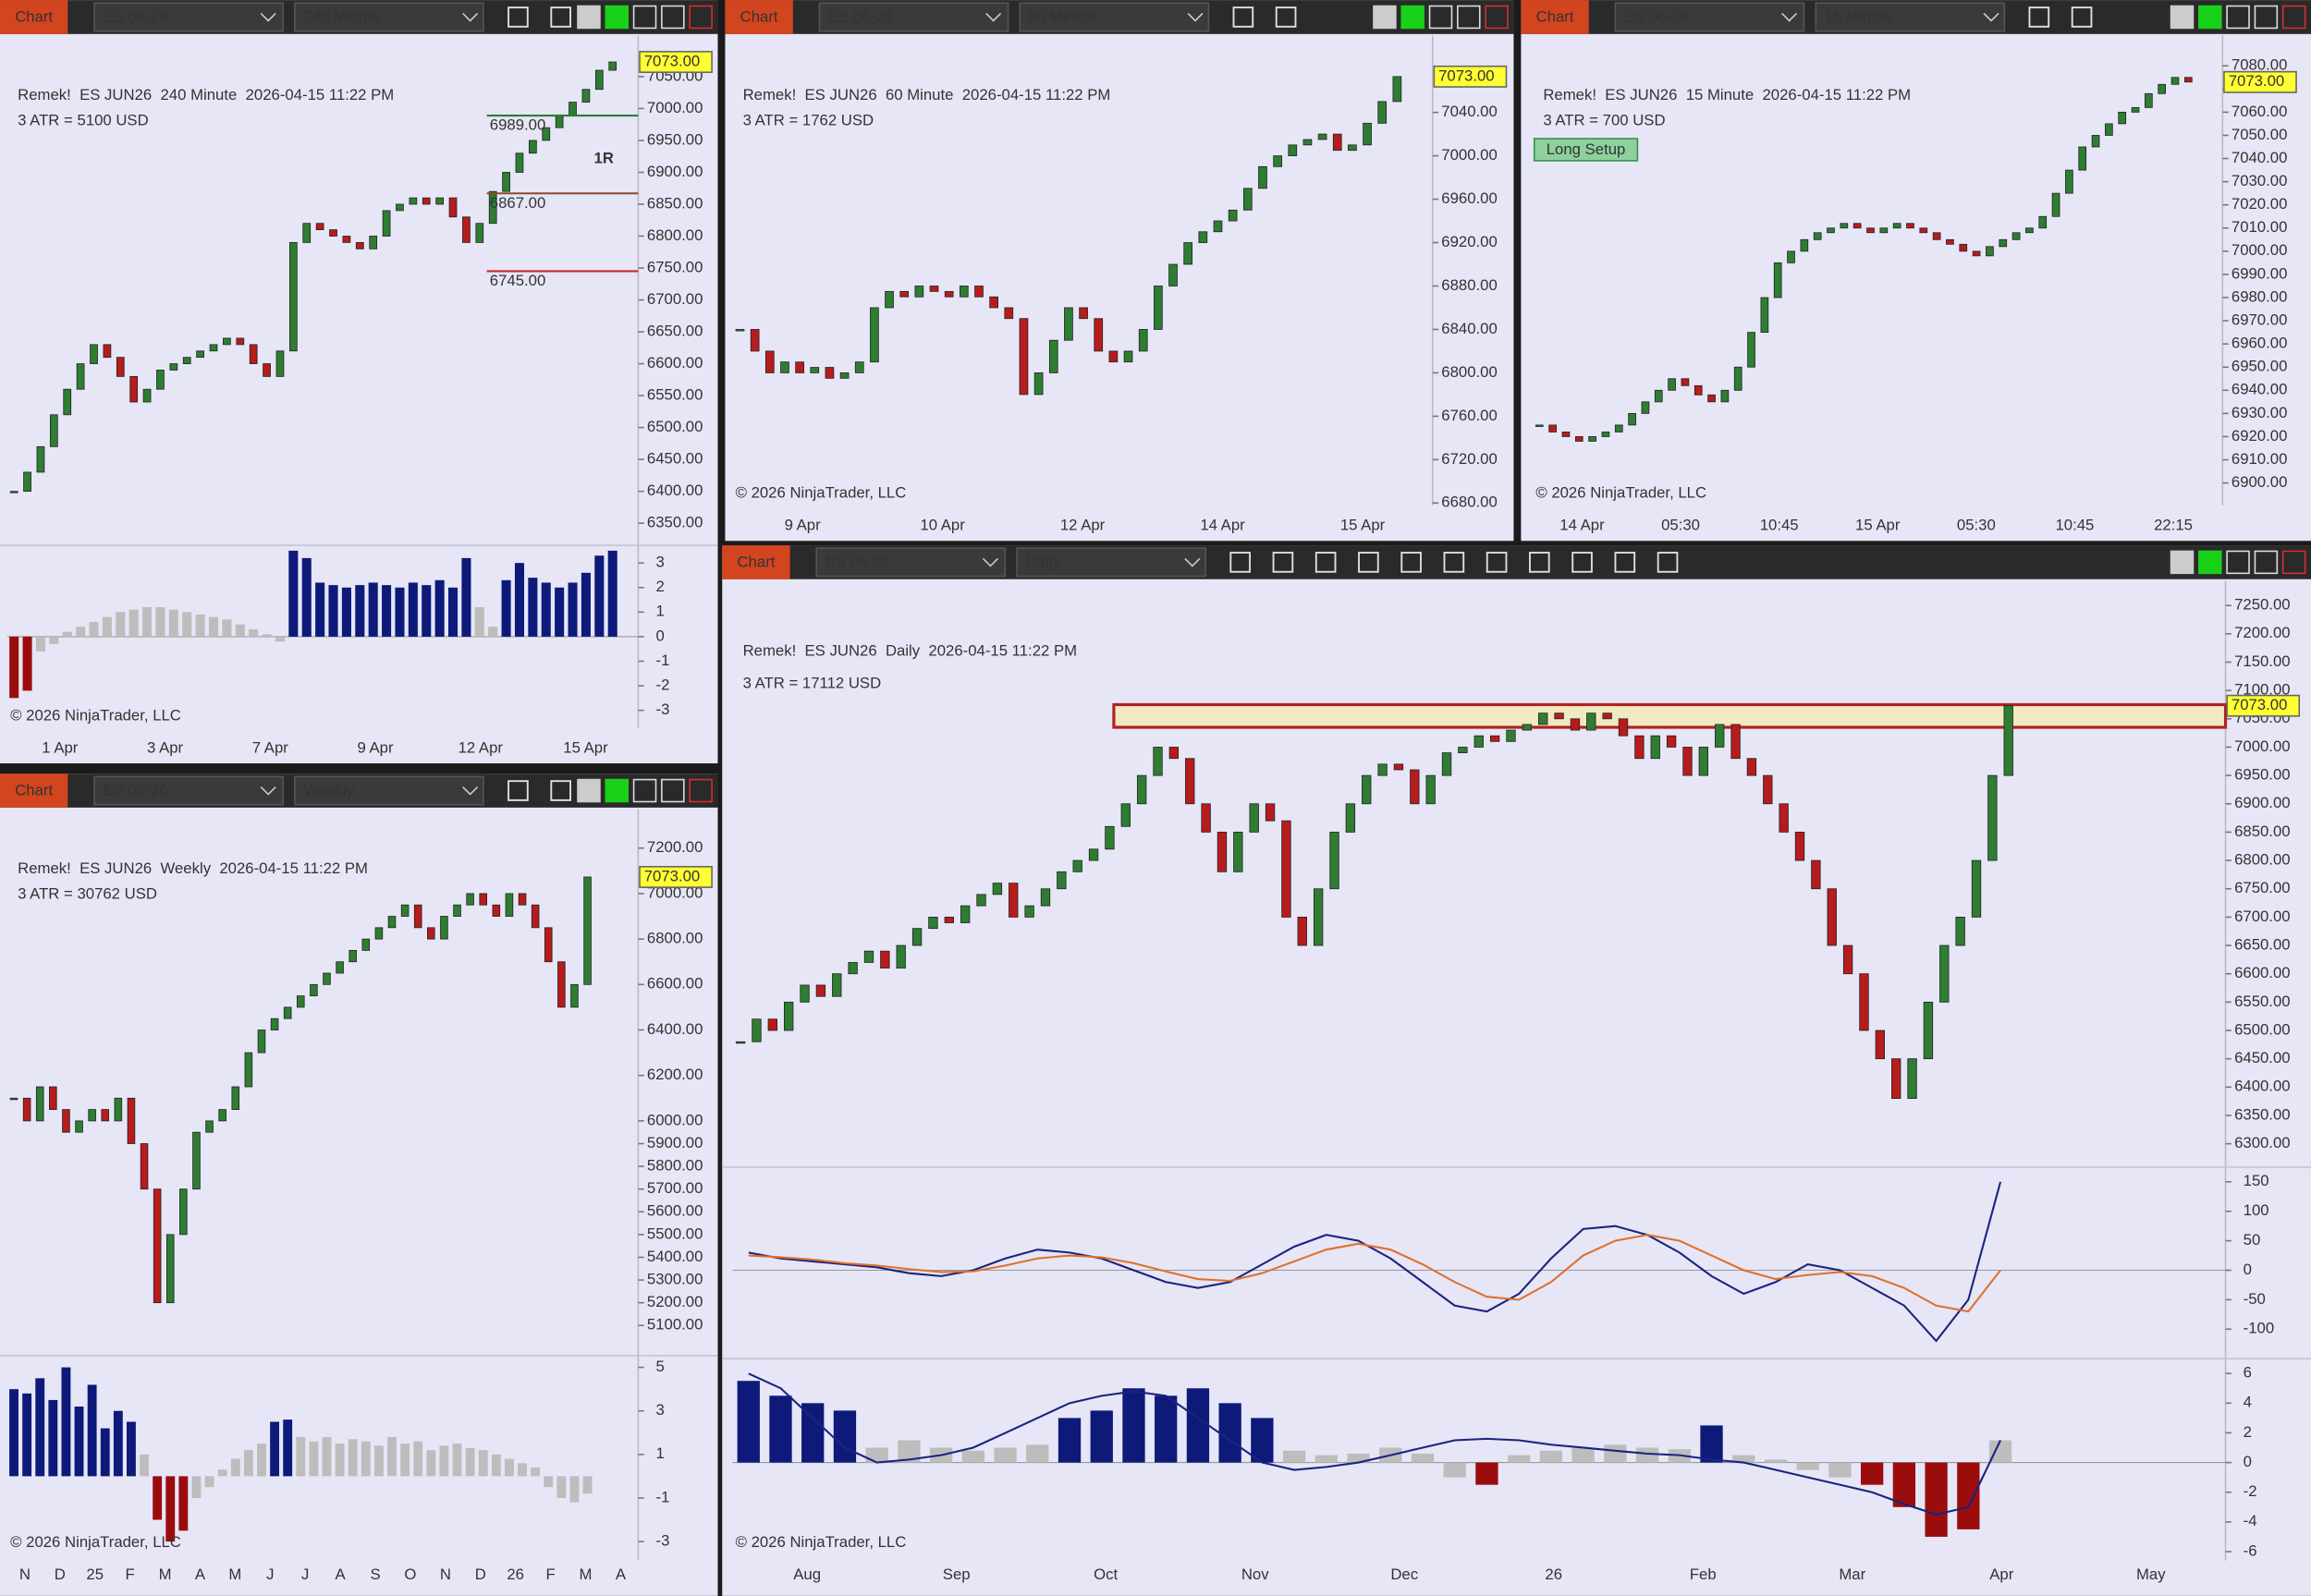  Describe the element at coordinates (675, 1256) in the screenshot. I see `y-tick-label: 5400.00` at that location.